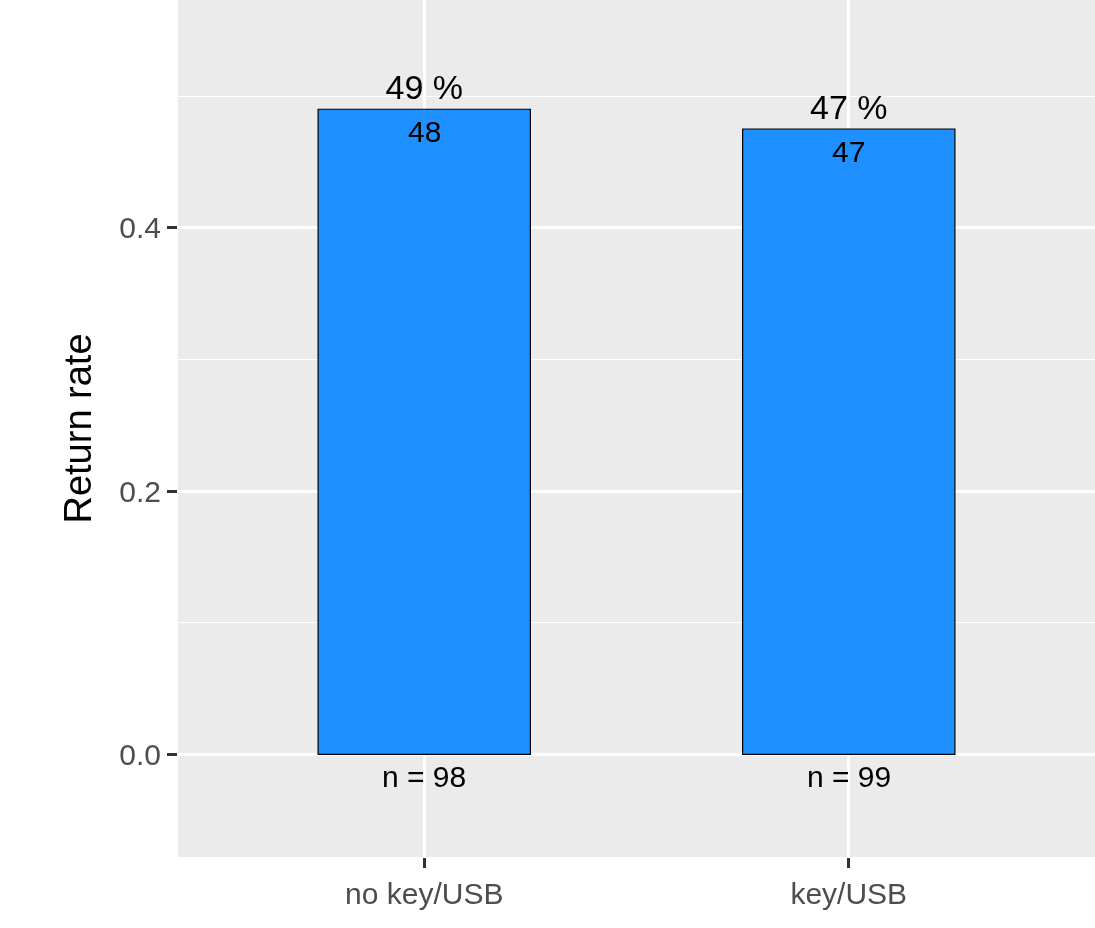  What do you see at coordinates (424, 87) in the screenshot?
I see `data-label: 49 %` at bounding box center [424, 87].